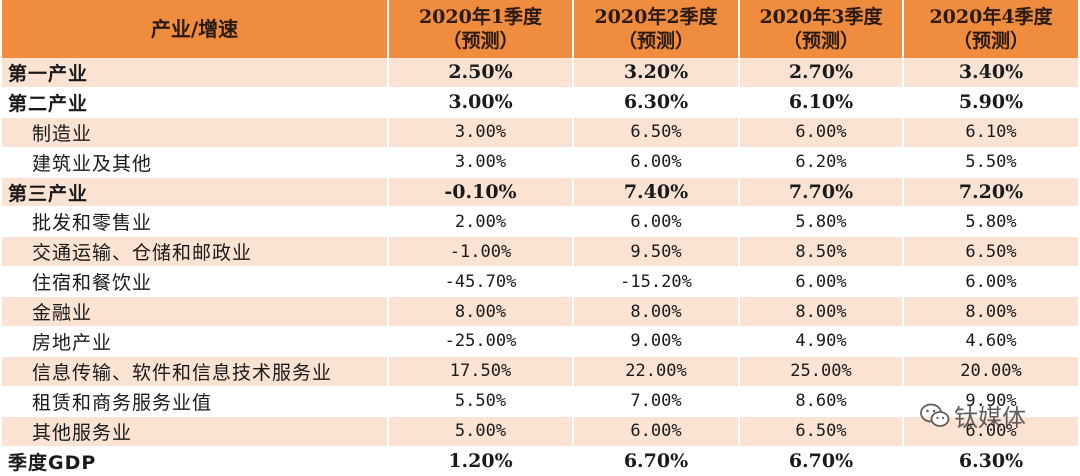 This screenshot has height=476, width=1080. What do you see at coordinates (195, 371) in the screenshot?
I see `row-label: 信息传输、软件和信息技术服务业` at bounding box center [195, 371].